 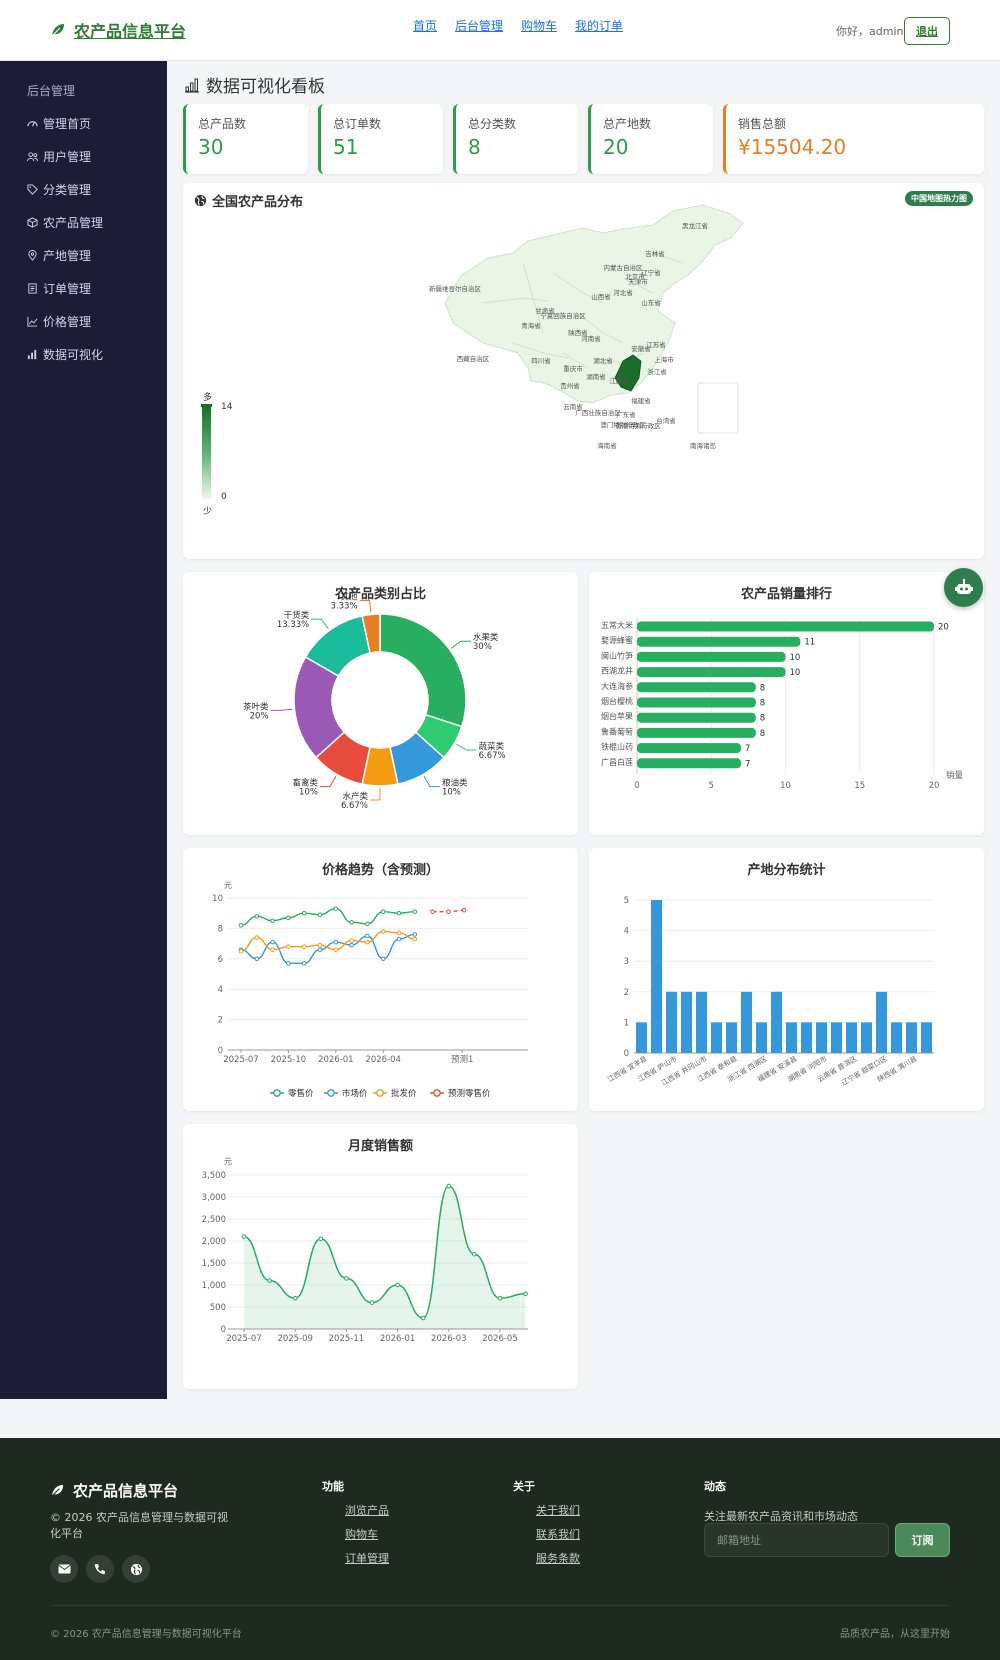 I want to click on footer-link-about: 关于我们, so click(x=558, y=1510).